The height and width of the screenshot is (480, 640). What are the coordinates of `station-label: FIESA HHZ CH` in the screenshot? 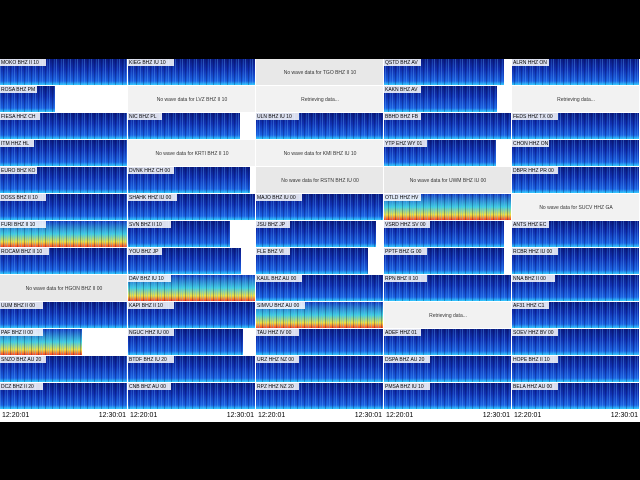 It's located at (18, 117).